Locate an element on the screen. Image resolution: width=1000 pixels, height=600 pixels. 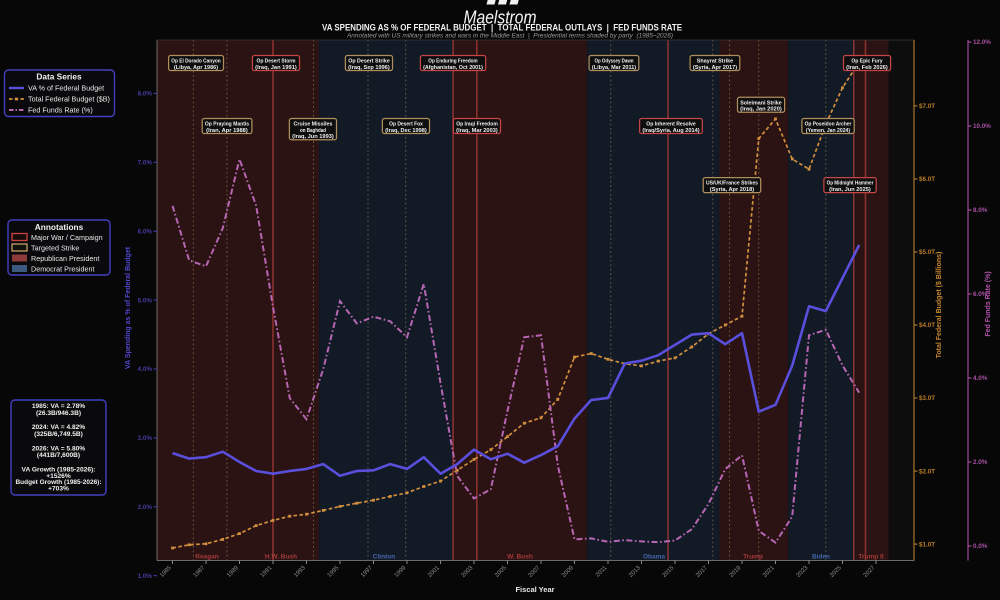
svg-text: Data Series is located at coordinates (59, 77).